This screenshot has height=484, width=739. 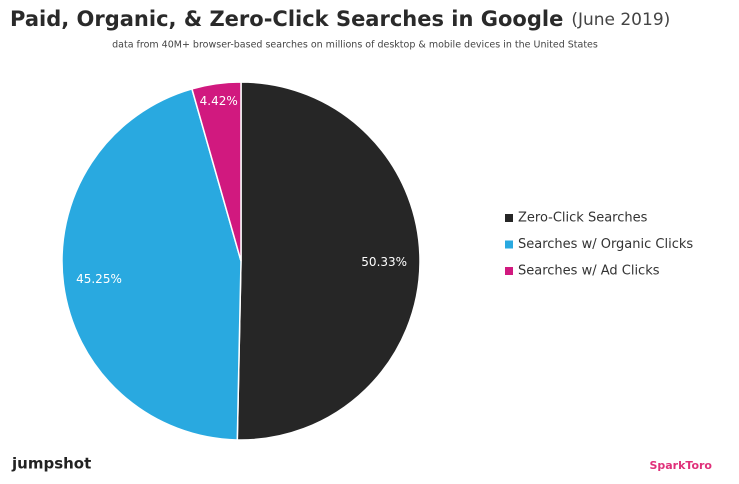 I want to click on brand-left: jumpshot, so click(x=51, y=464).